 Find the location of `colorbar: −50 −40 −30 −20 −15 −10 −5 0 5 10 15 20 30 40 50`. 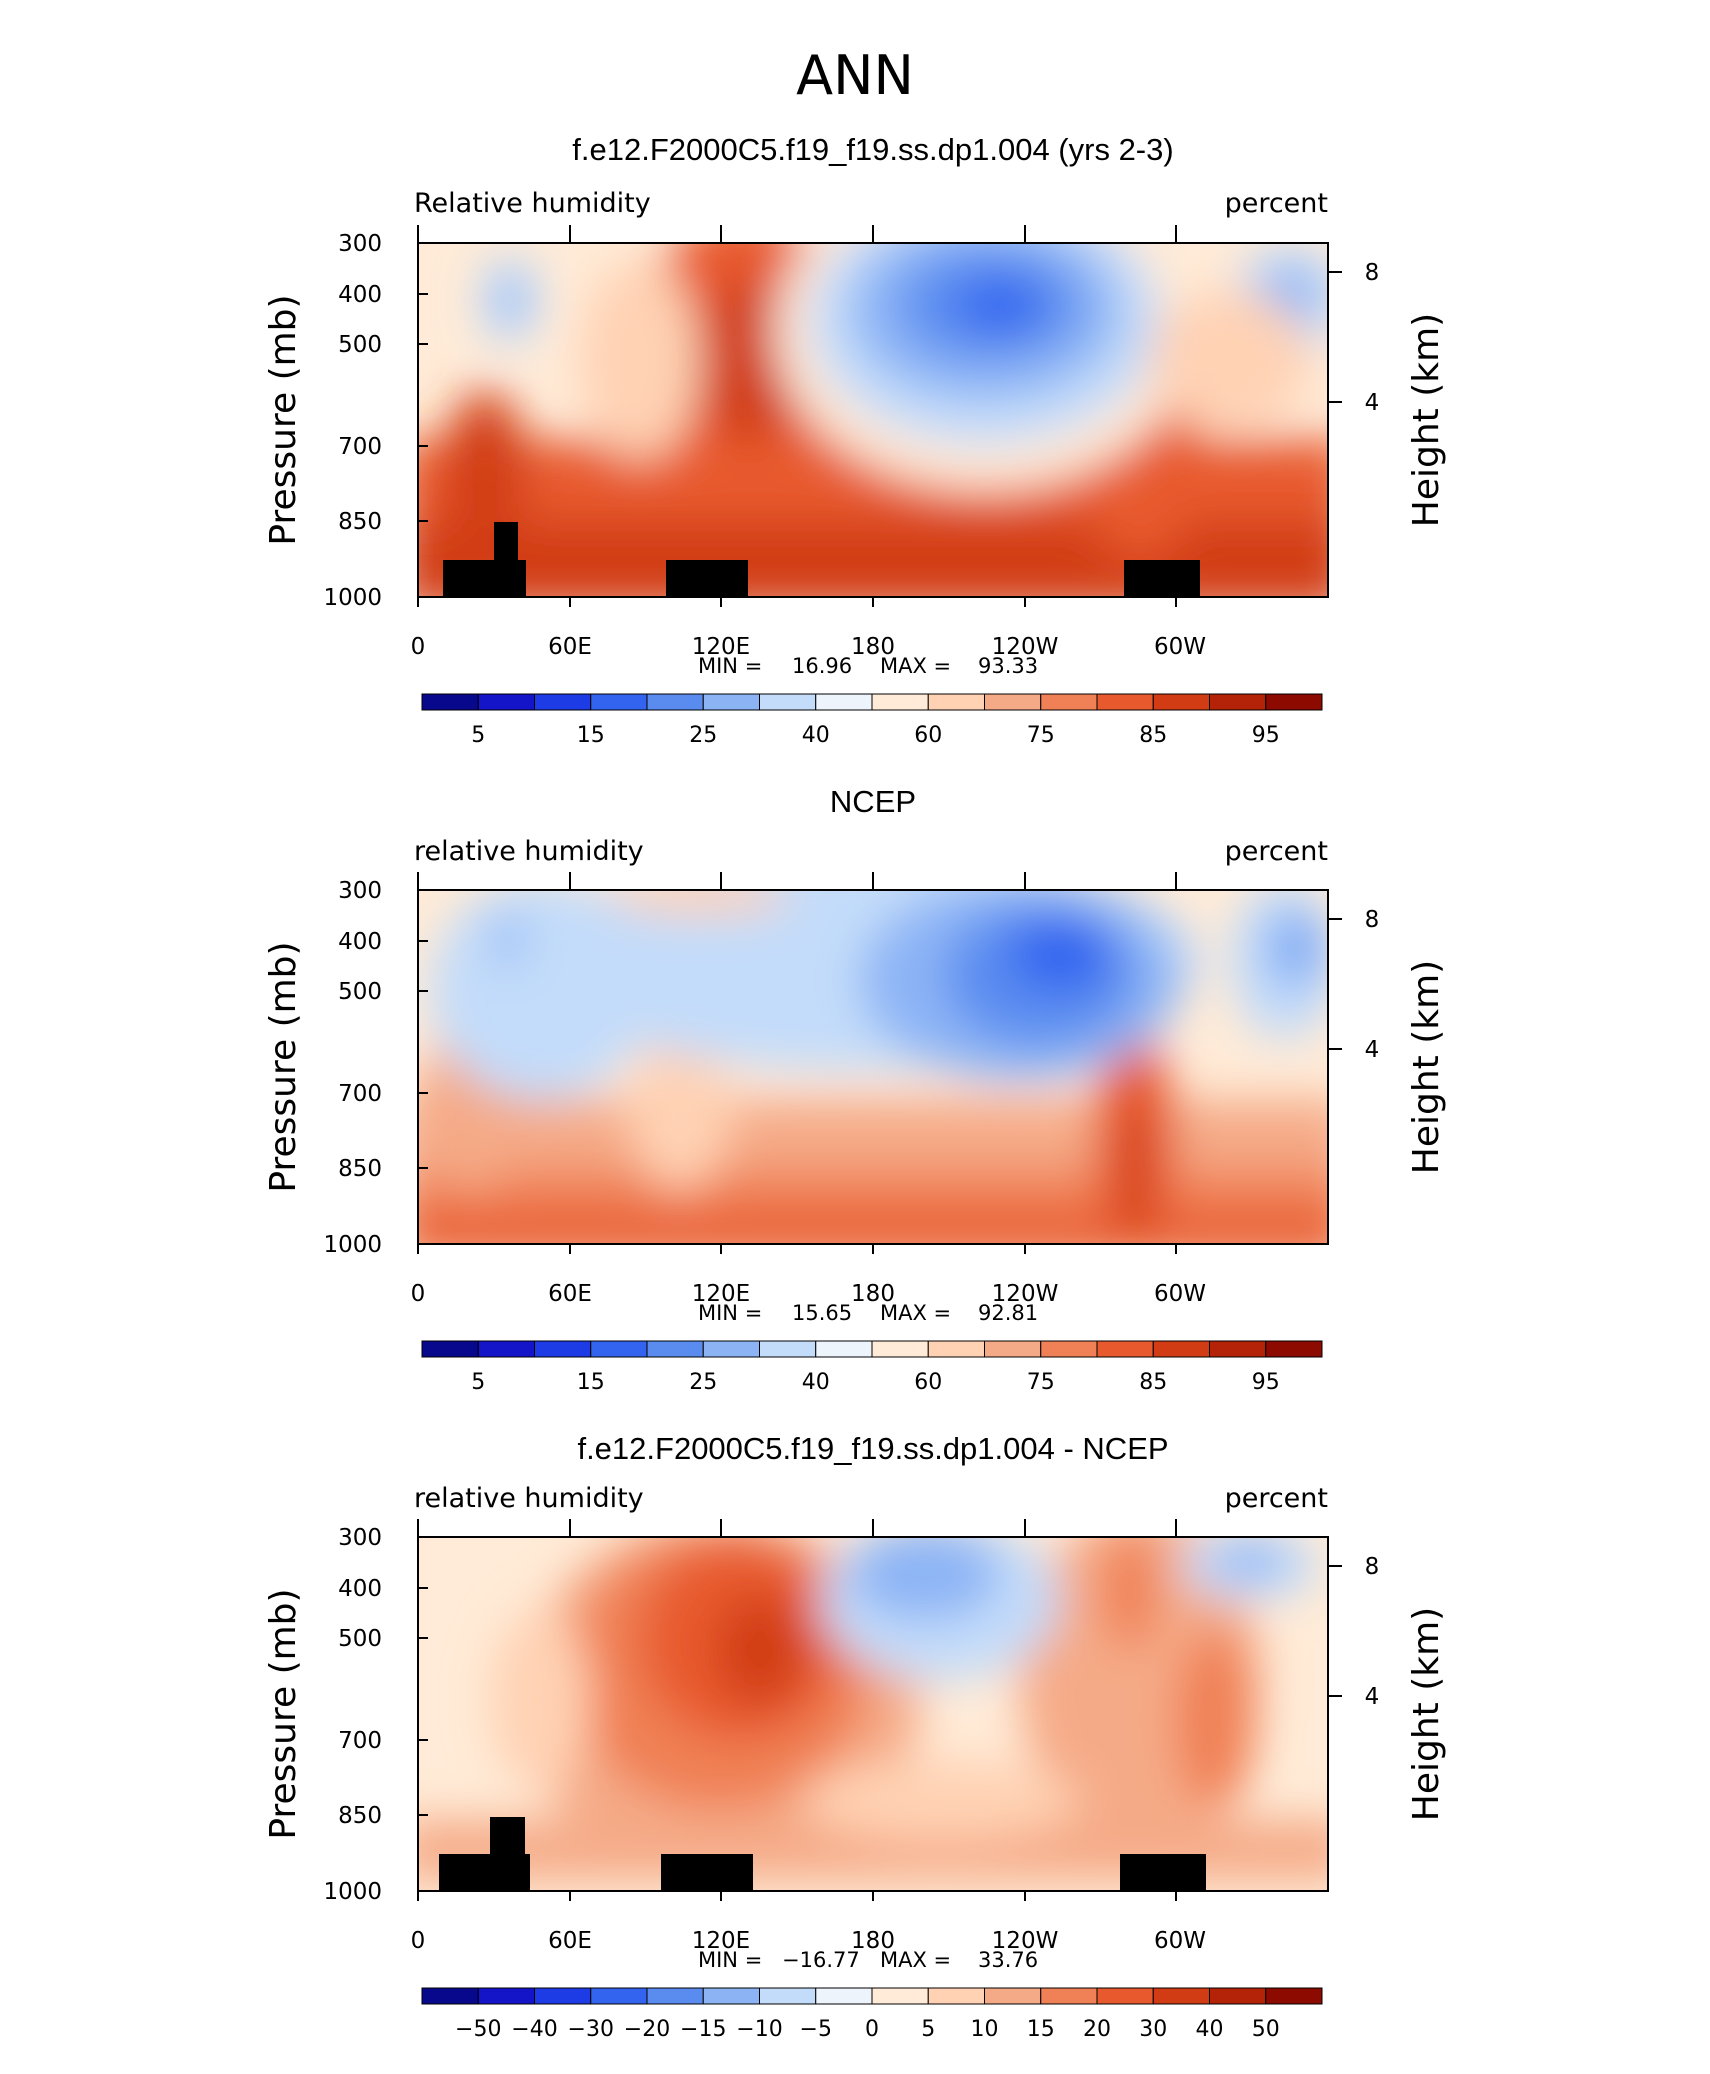

colorbar: −50 −40 −30 −20 −15 −10 −5 0 5 10 15 20 30 40 50 is located at coordinates (872, 2014).